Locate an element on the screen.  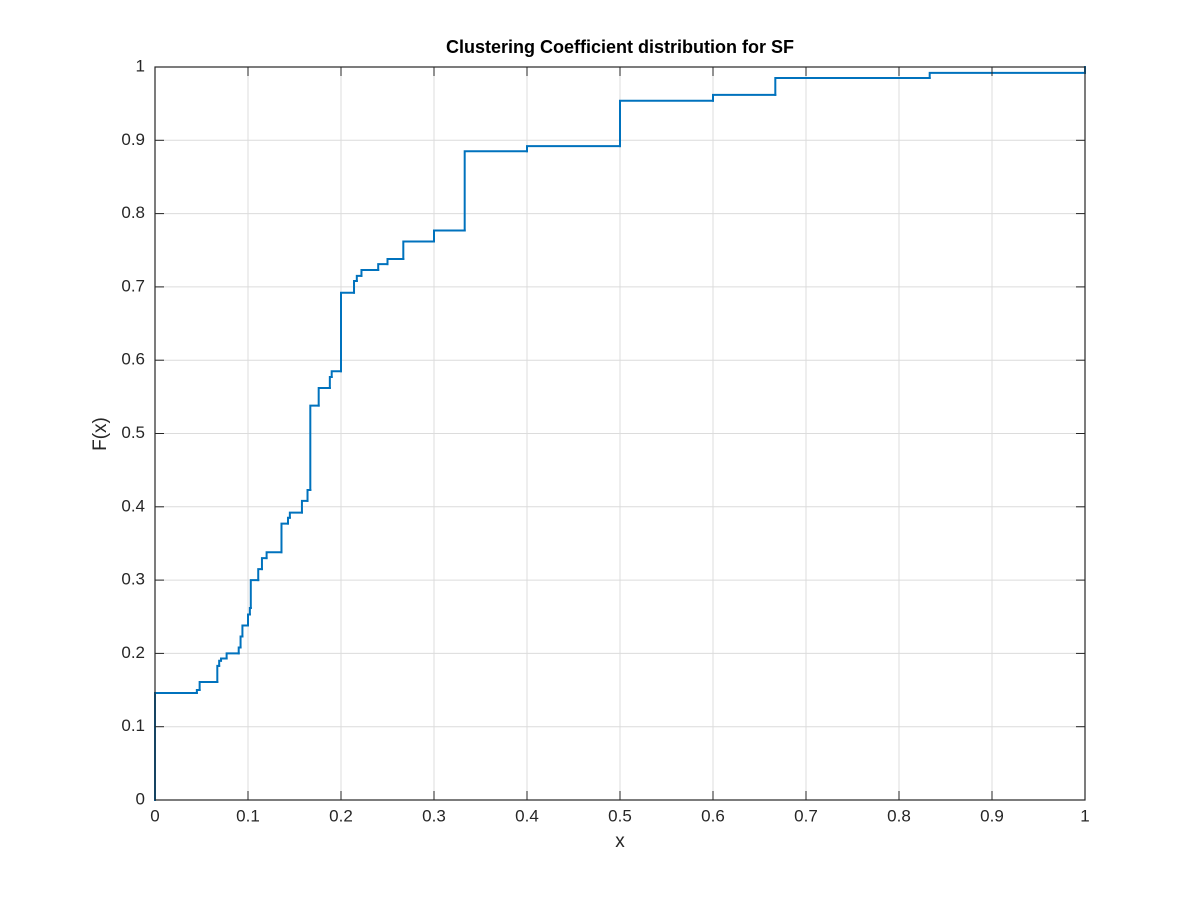
y-tick-label: 0.2 is located at coordinates (133, 652).